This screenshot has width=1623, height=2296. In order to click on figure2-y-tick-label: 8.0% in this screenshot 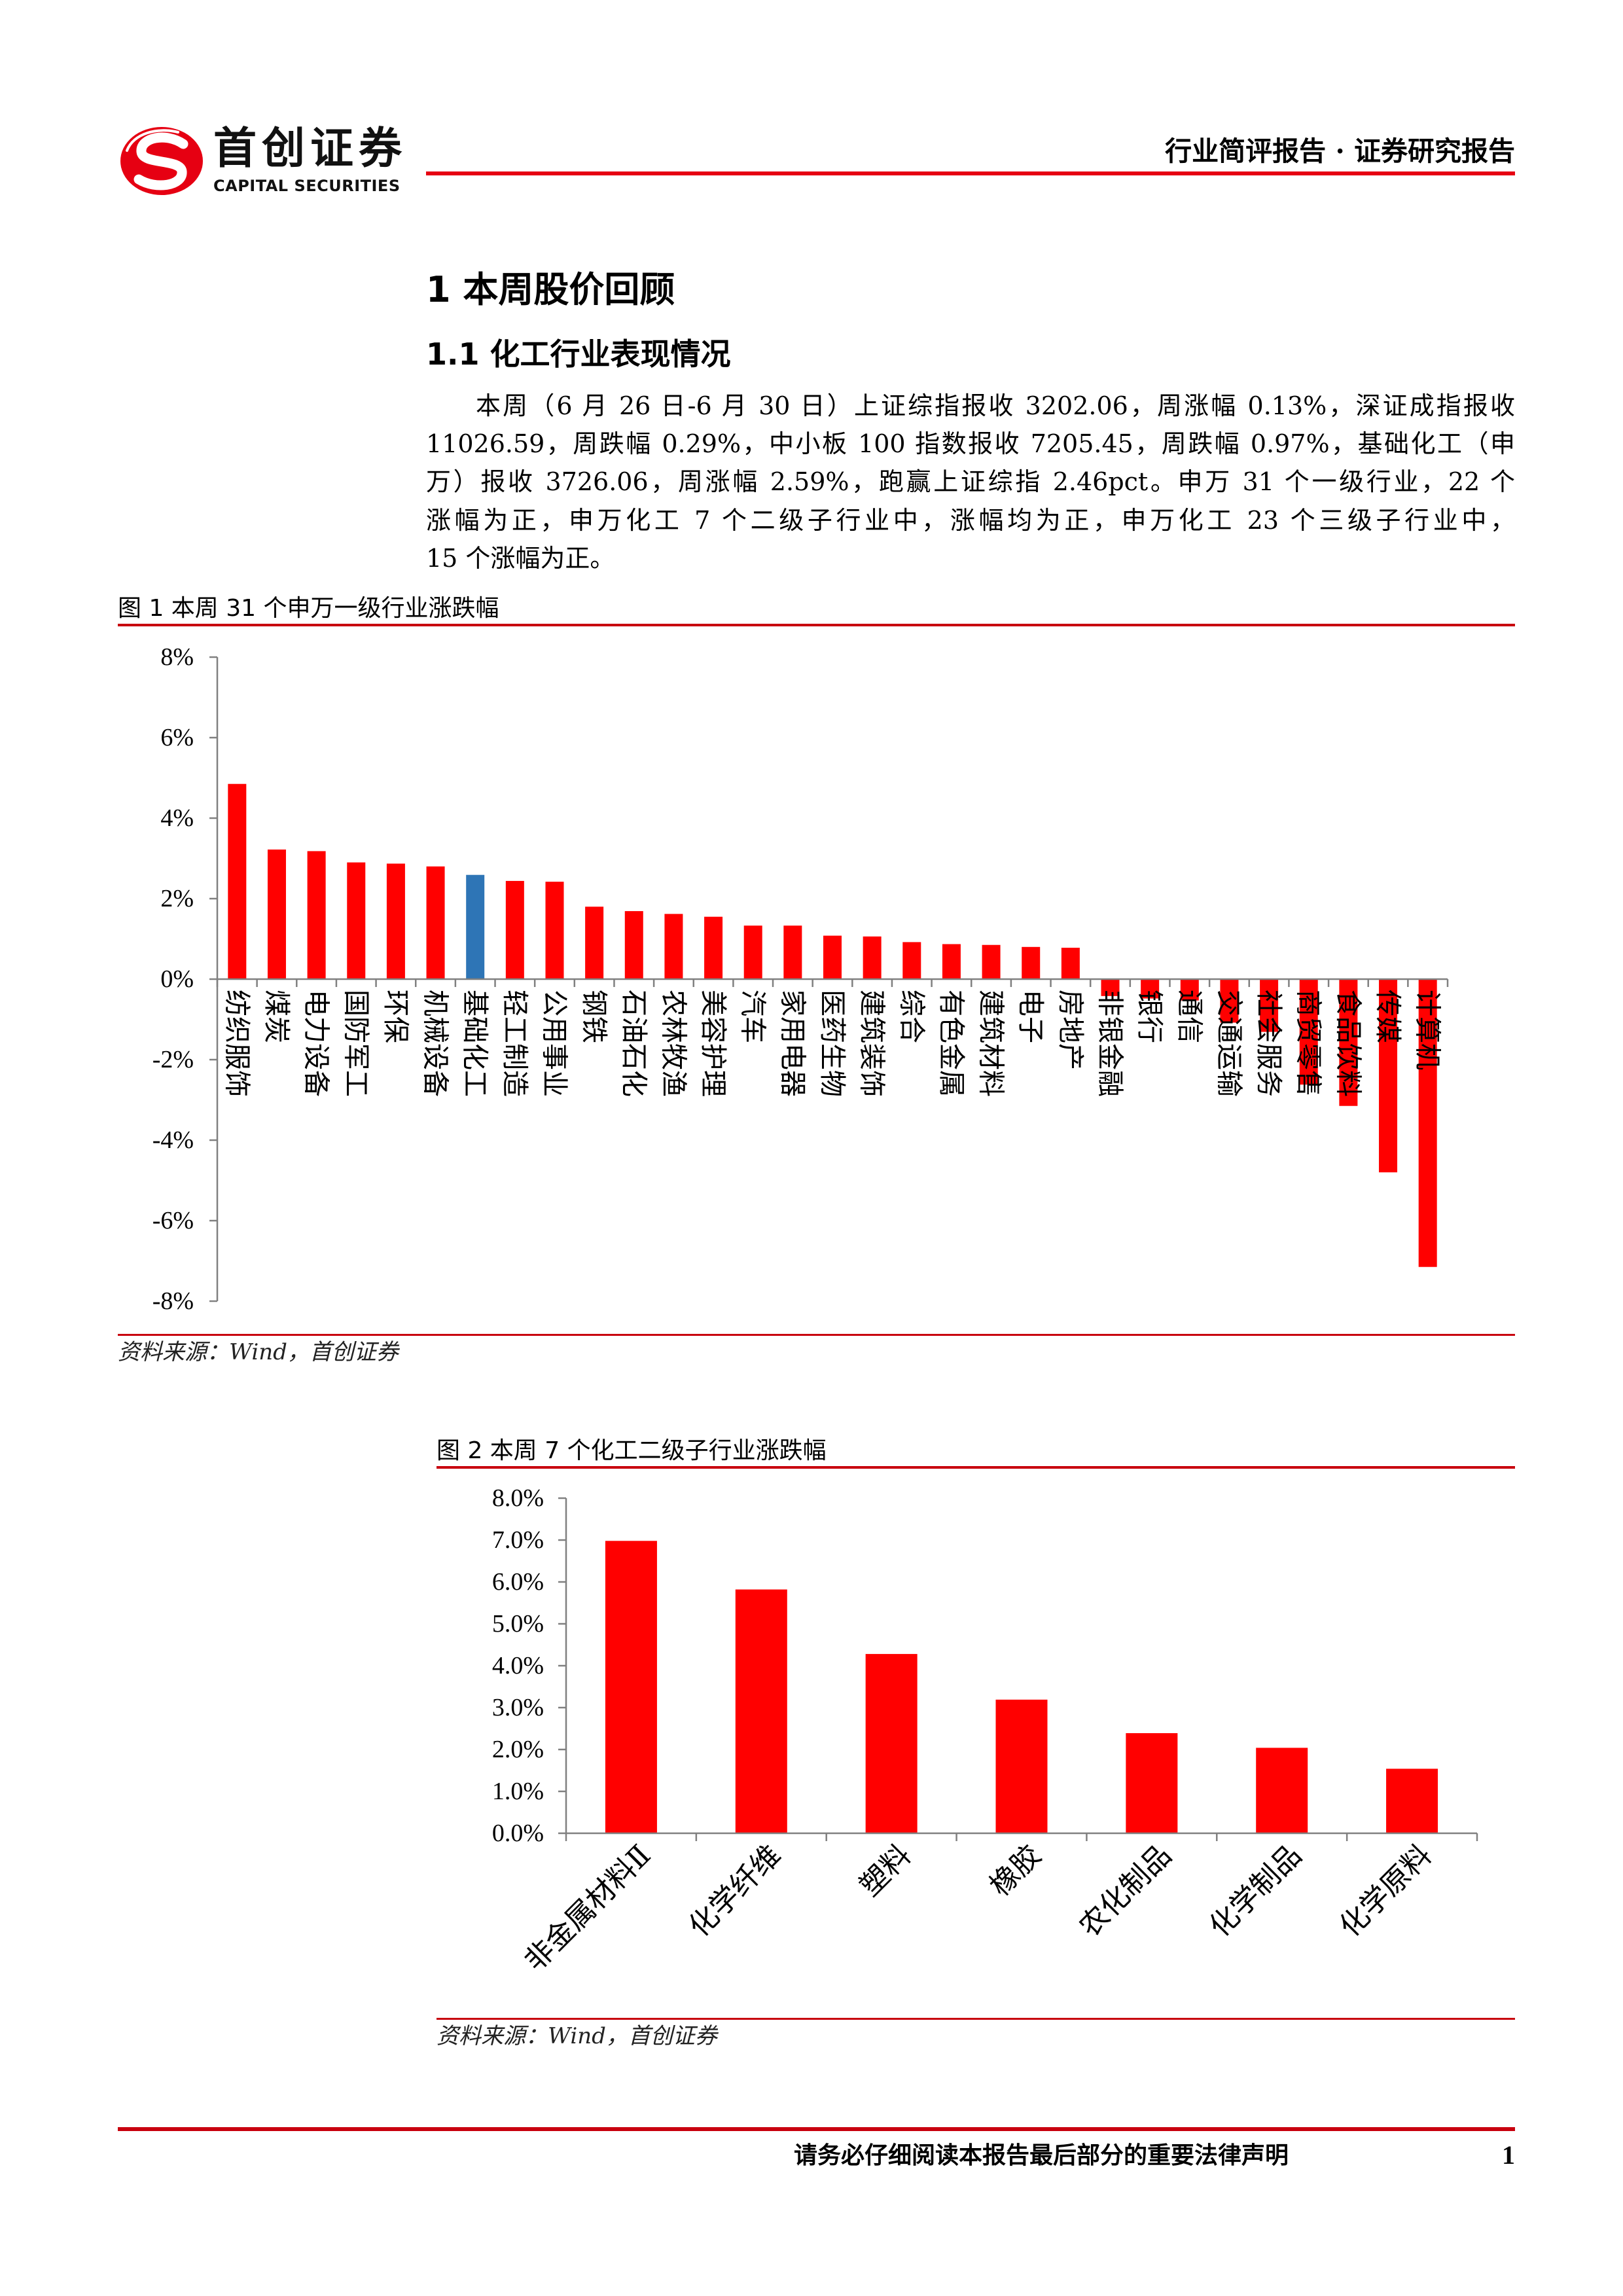, I will do `click(518, 1498)`.